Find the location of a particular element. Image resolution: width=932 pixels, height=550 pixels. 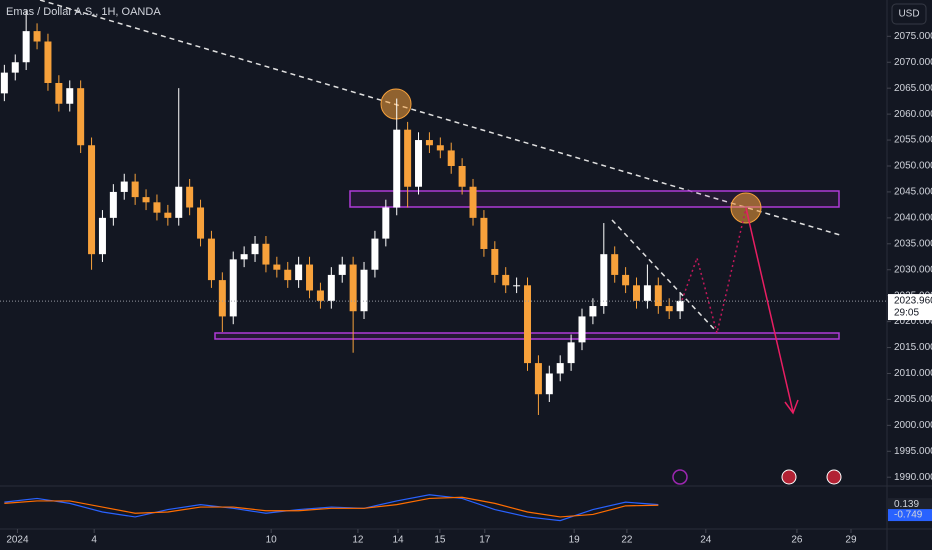

indicator-value-label: -0.749 is located at coordinates (908, 515).